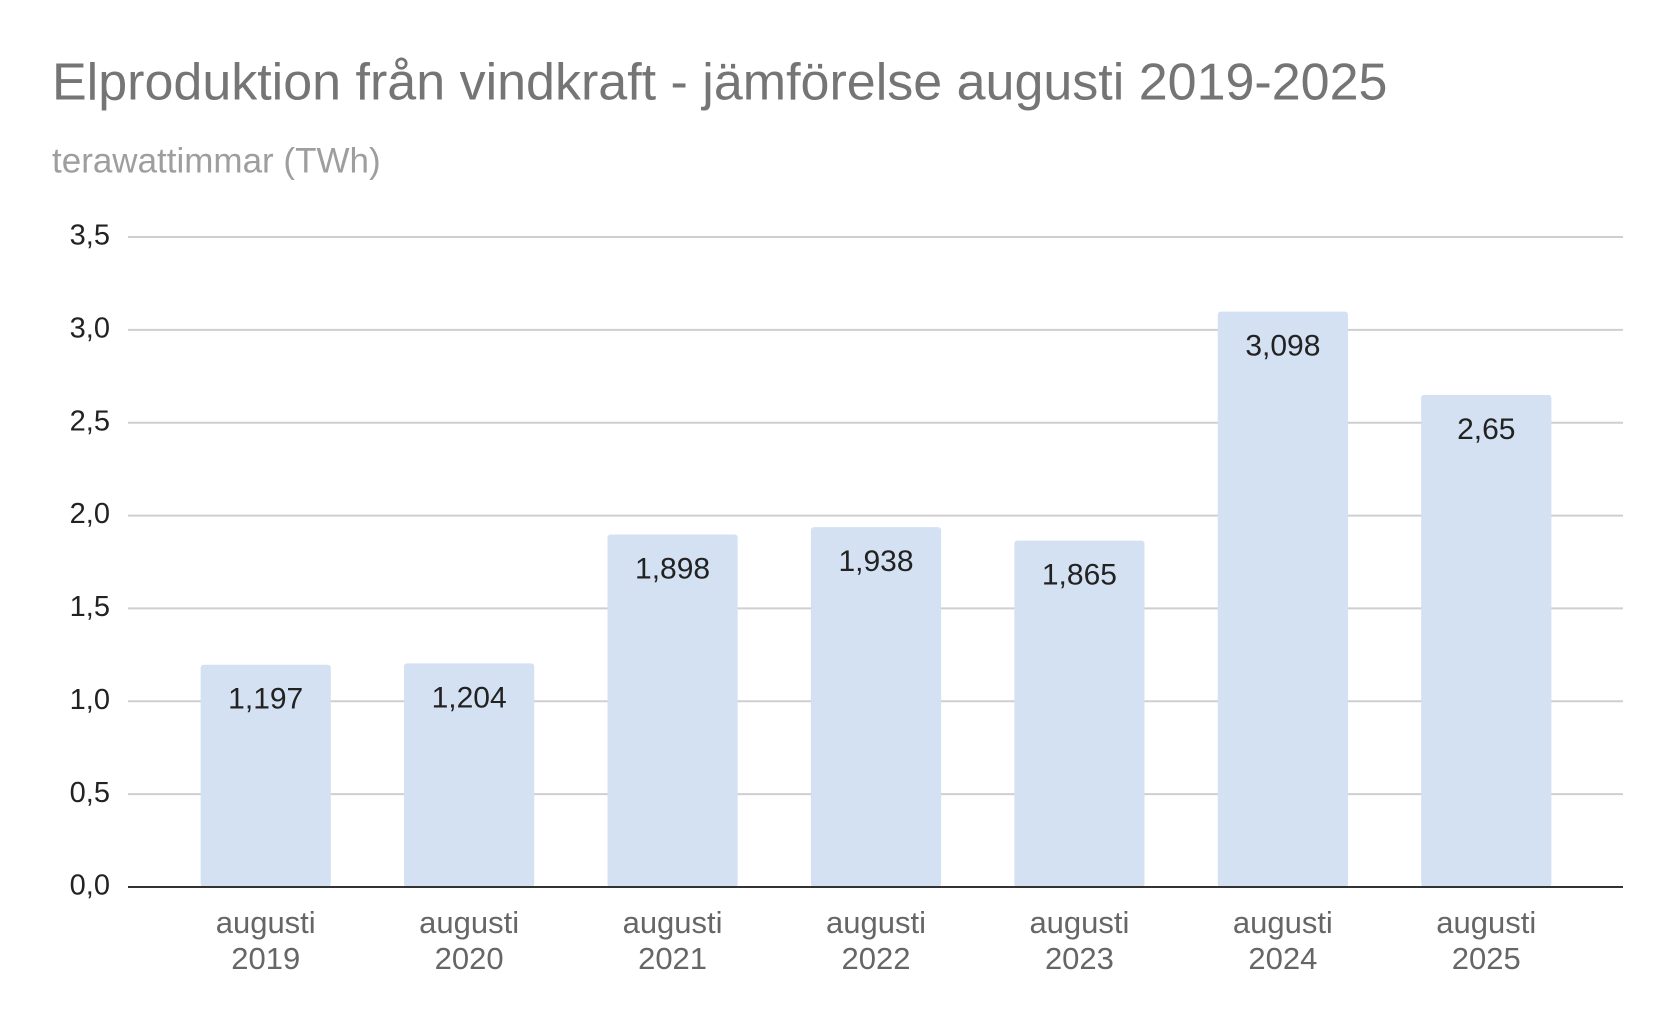  What do you see at coordinates (672, 568) in the screenshot?
I see `value-label: 1,898` at bounding box center [672, 568].